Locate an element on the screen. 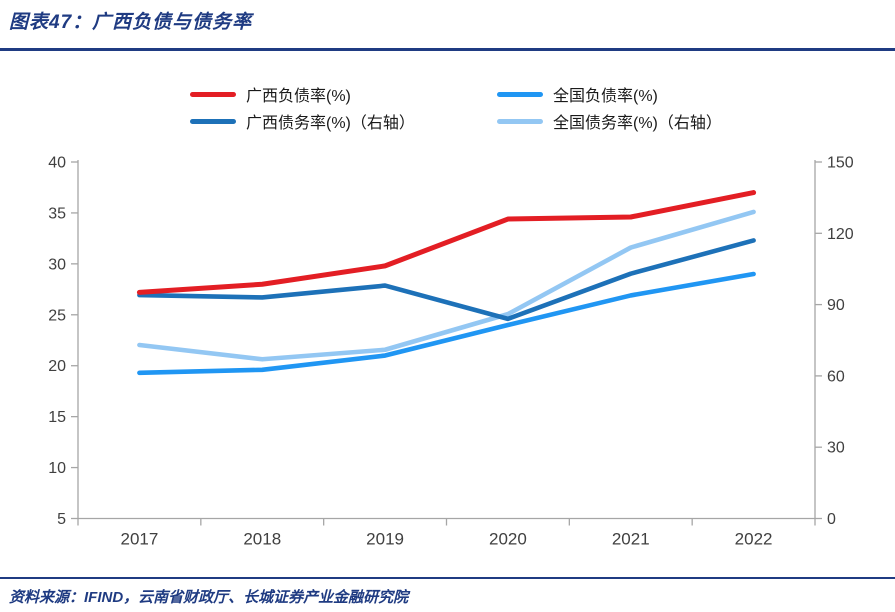  title-divider is located at coordinates (447, 49).